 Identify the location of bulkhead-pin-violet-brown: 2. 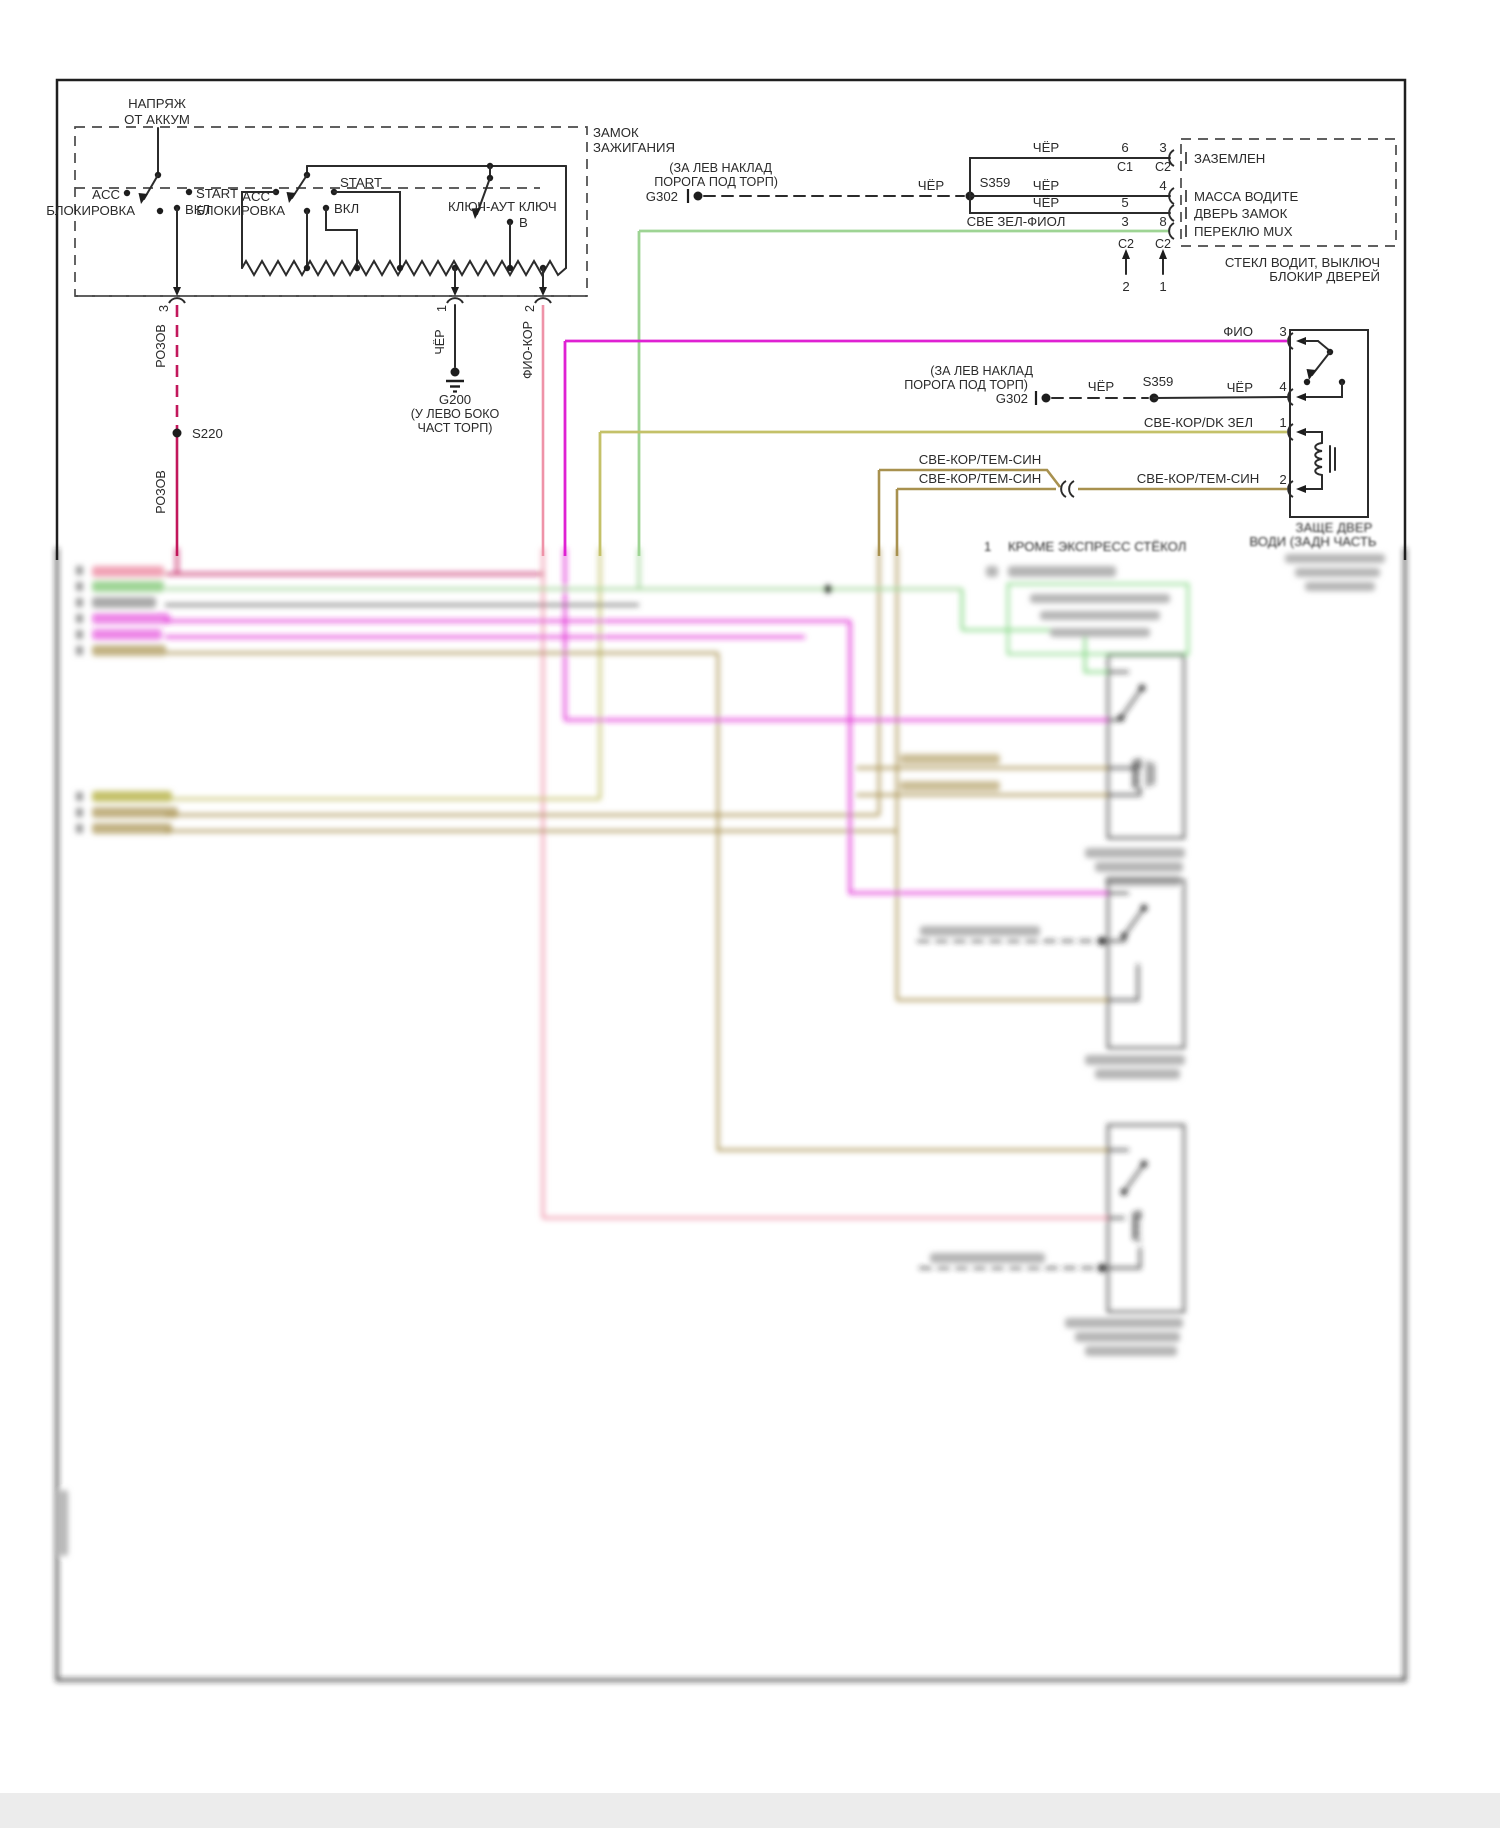
(530, 308).